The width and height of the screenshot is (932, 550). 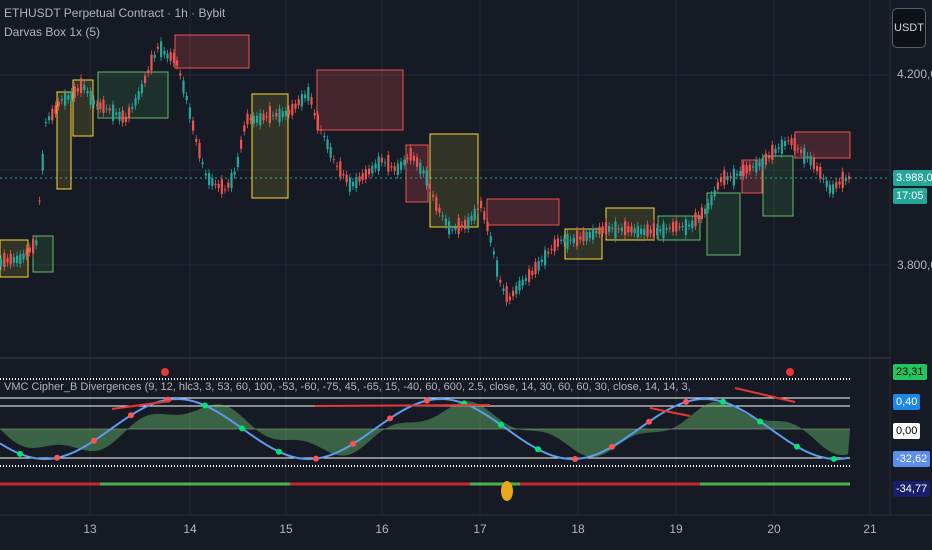 What do you see at coordinates (507, 491) in the screenshot?
I see `signal-marker` at bounding box center [507, 491].